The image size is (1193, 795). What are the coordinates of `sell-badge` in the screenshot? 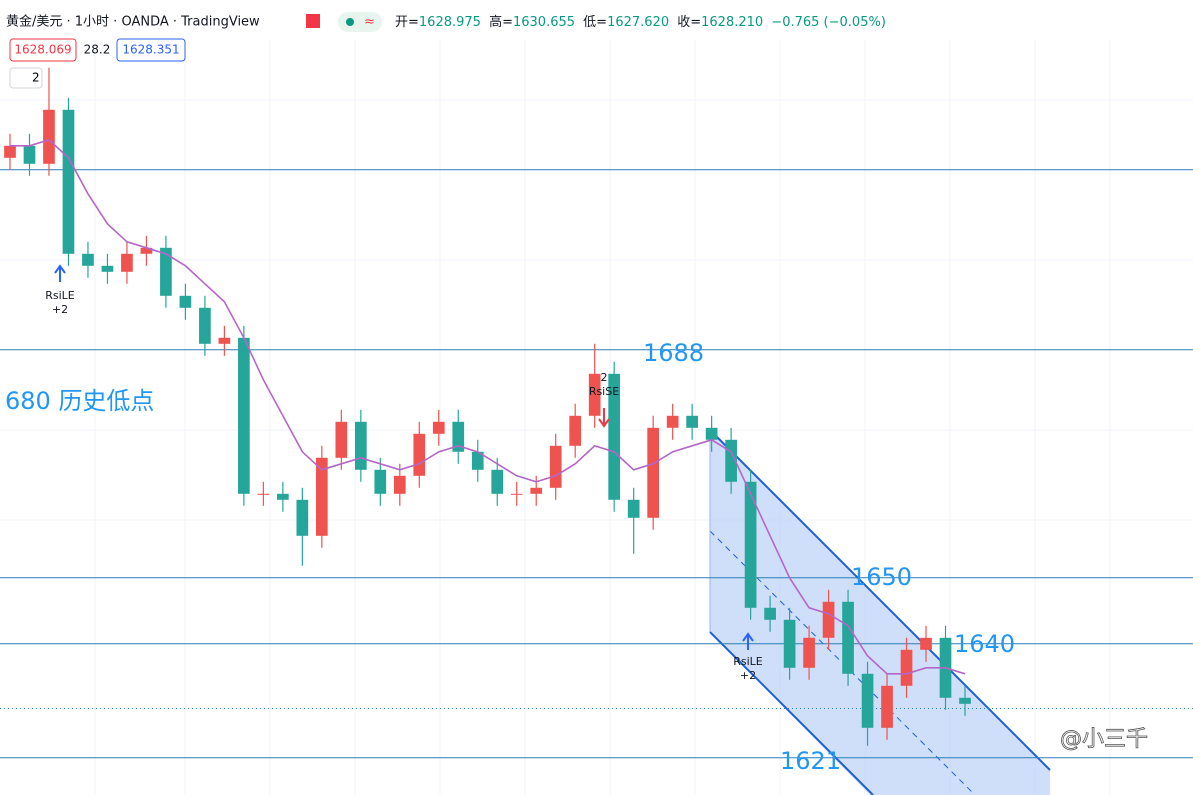 It's located at (43, 50).